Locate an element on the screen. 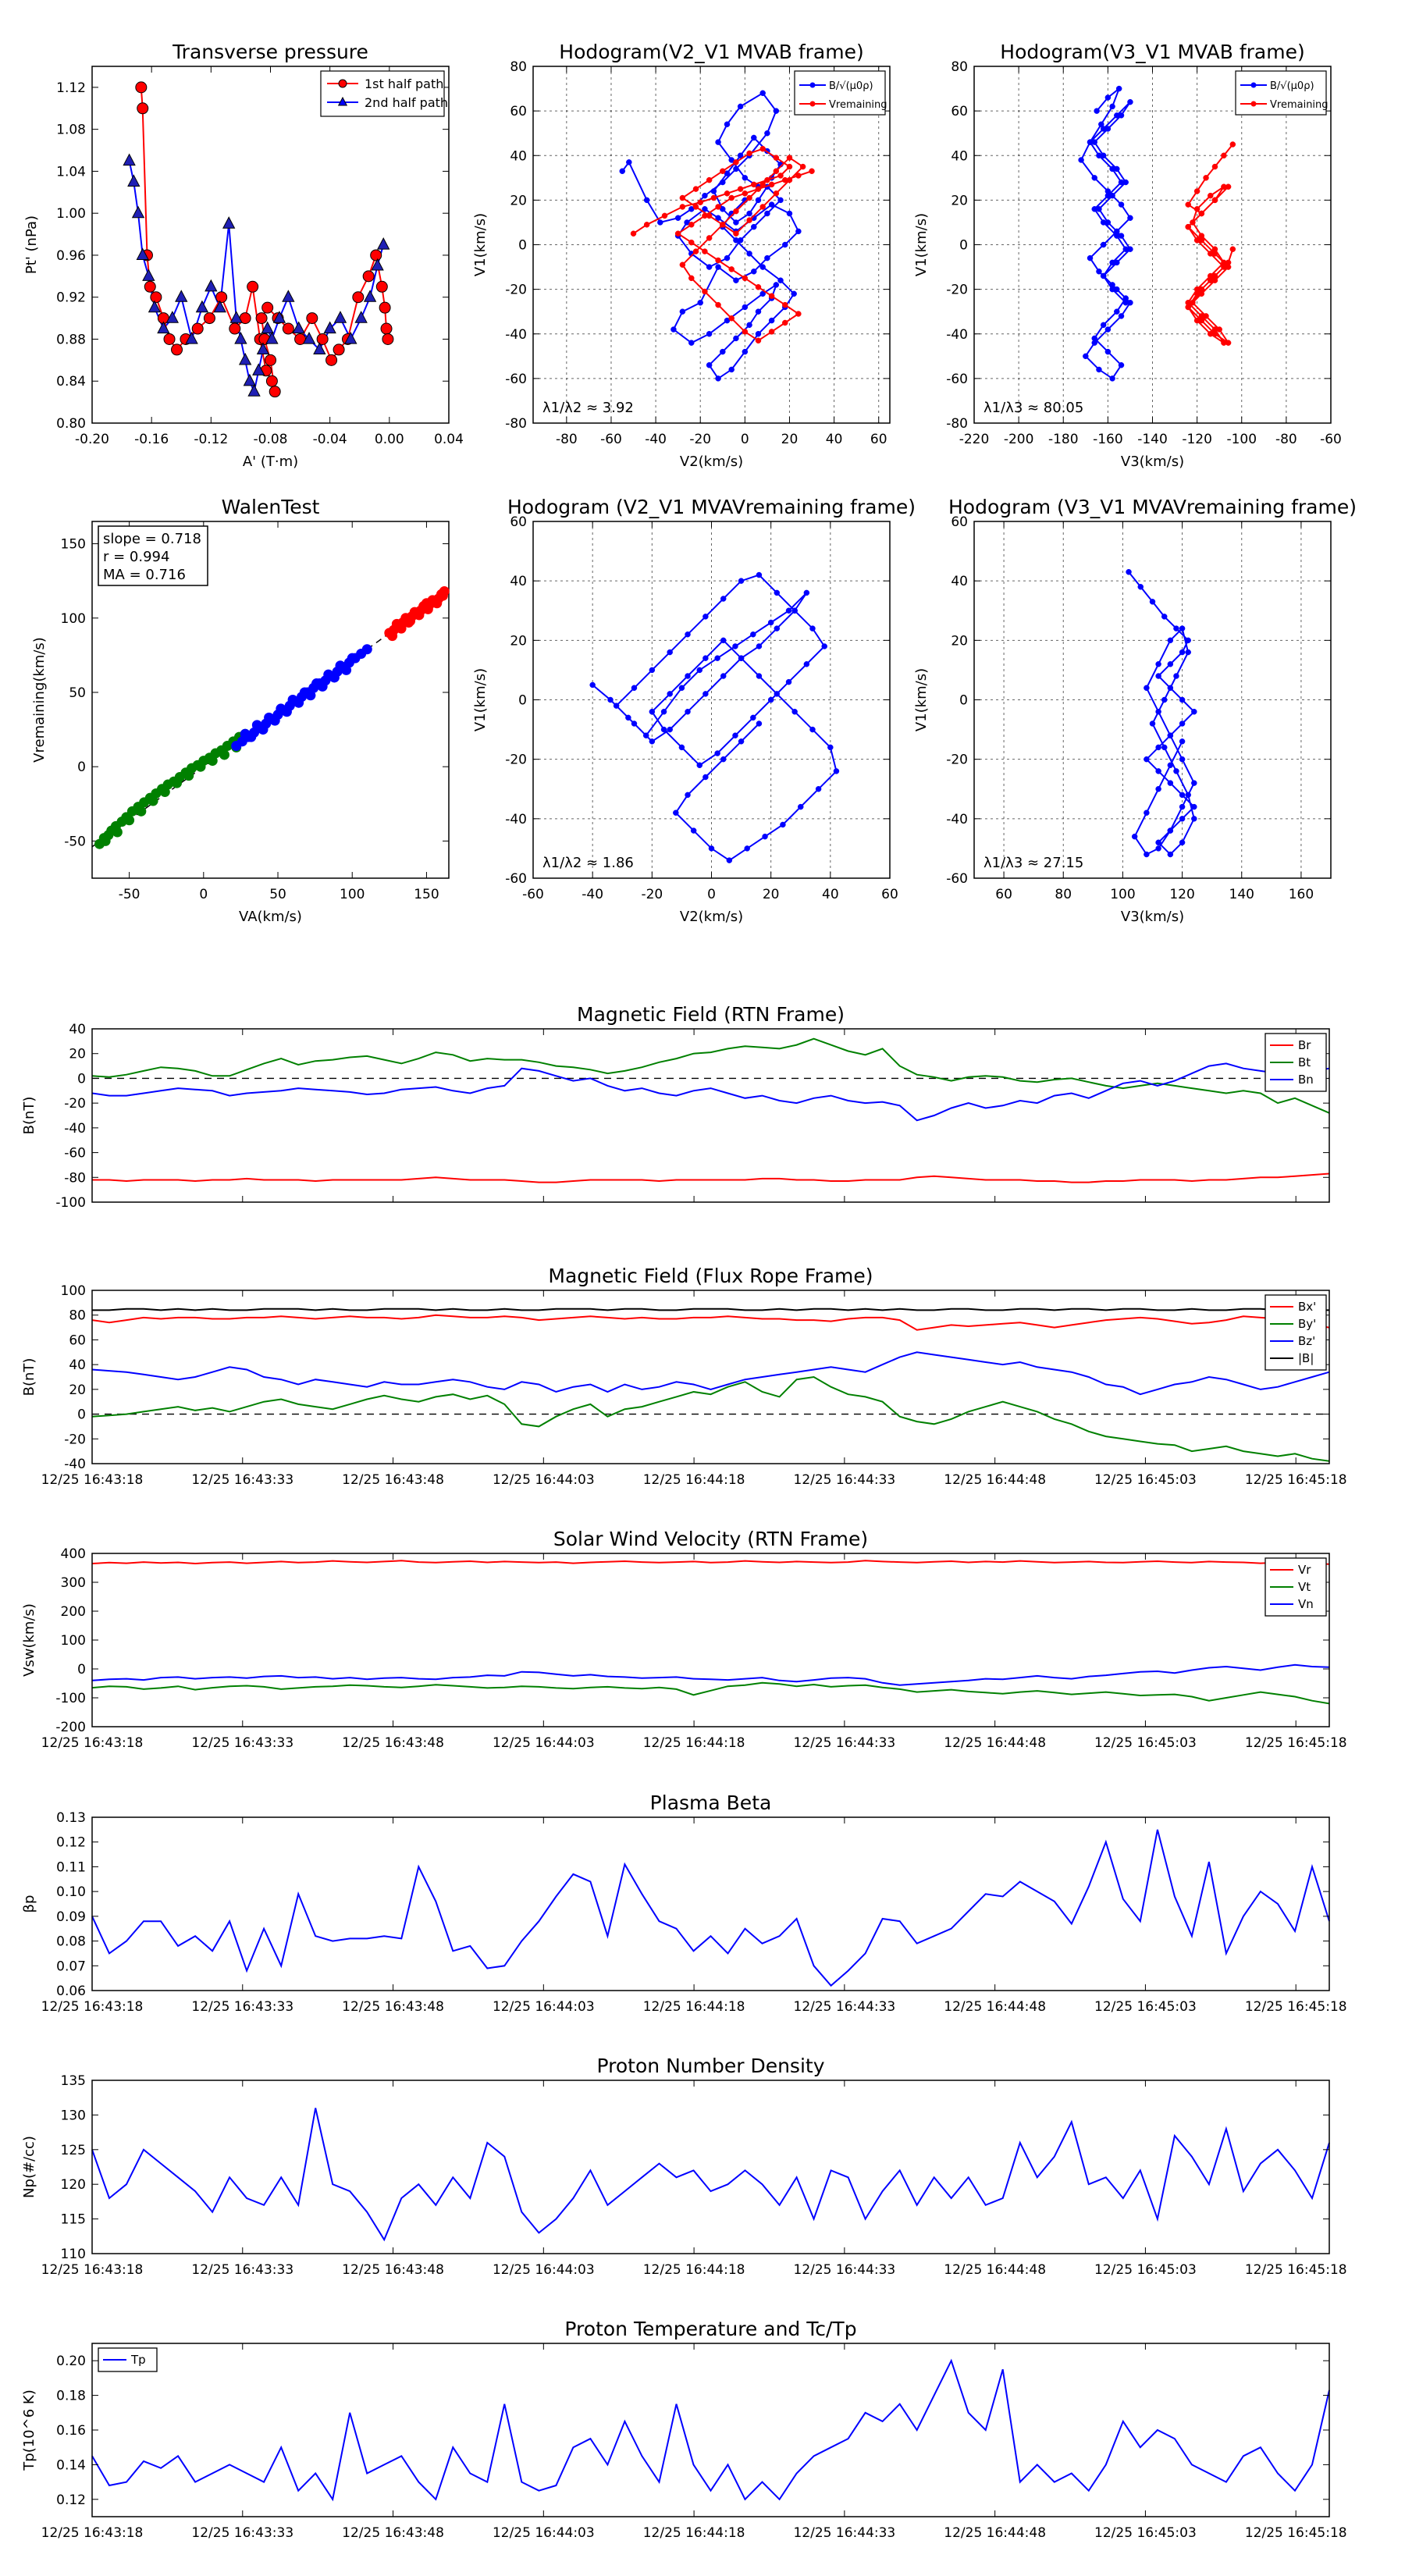 The height and width of the screenshot is (2576, 1405). legend-marker is located at coordinates (813, 85).